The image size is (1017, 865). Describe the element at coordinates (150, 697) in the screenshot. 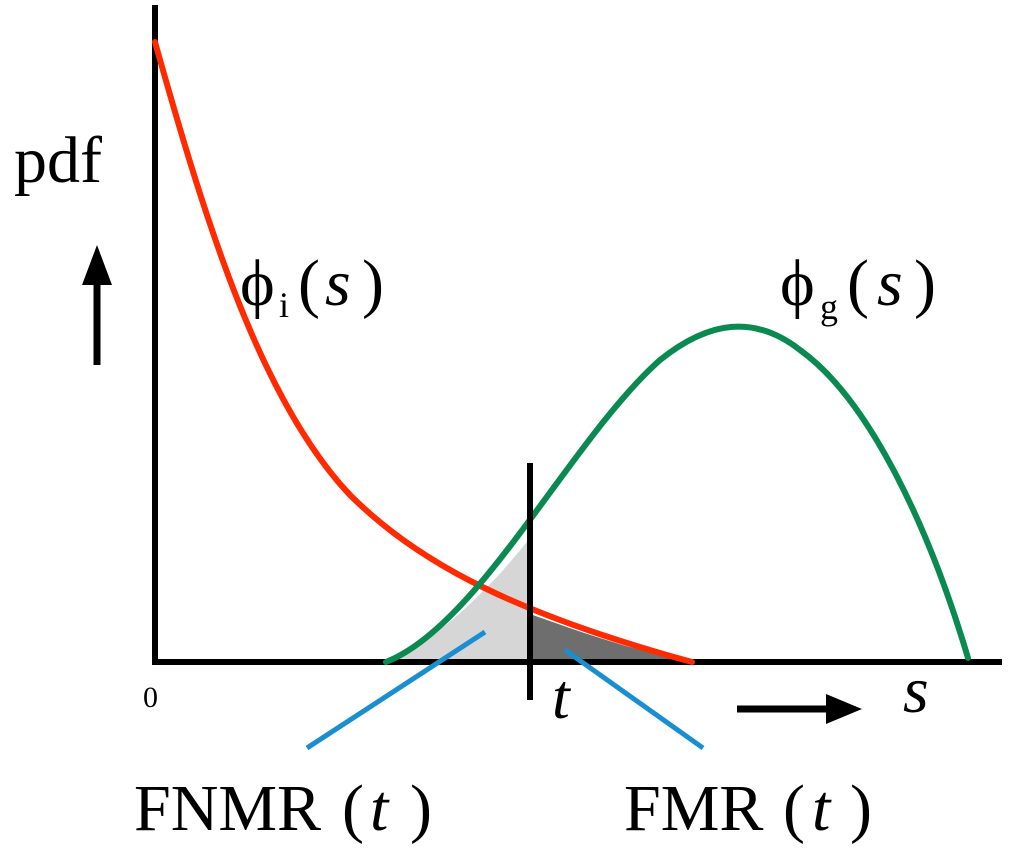

I see `origin-label: 0` at that location.